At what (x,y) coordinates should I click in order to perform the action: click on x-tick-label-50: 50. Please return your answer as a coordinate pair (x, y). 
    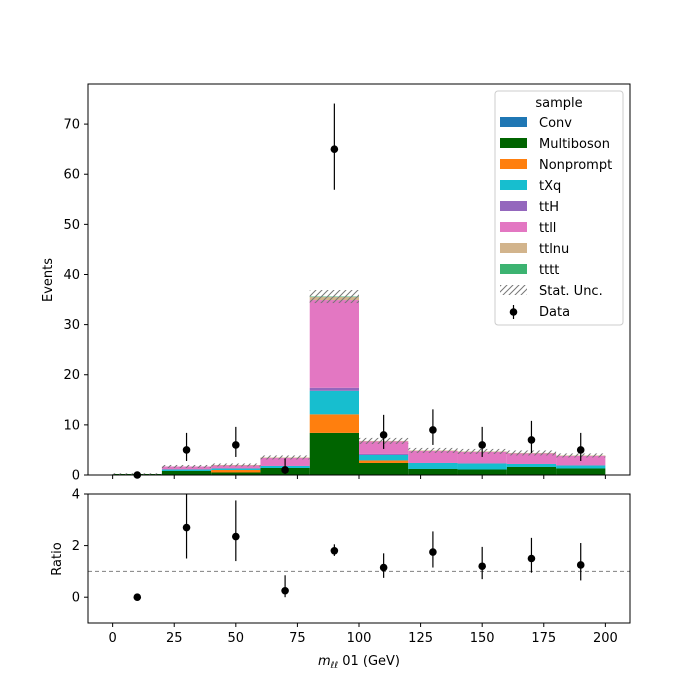
    Looking at the image, I should click on (236, 638).